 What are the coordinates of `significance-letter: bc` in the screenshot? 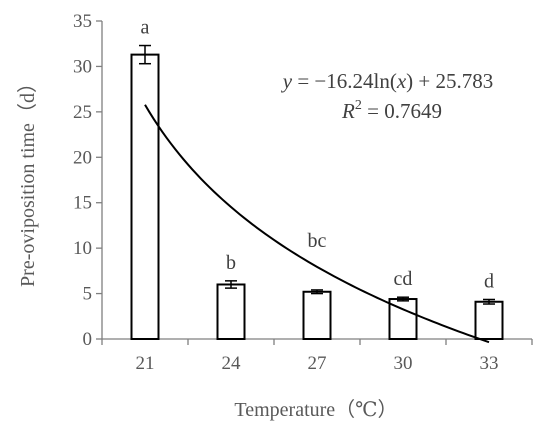 It's located at (317, 241).